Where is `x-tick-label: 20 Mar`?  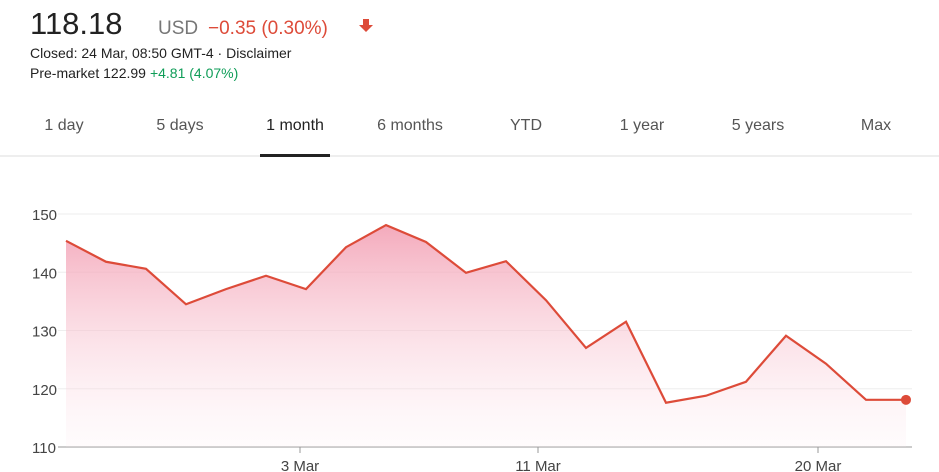 x-tick-label: 20 Mar is located at coordinates (818, 465).